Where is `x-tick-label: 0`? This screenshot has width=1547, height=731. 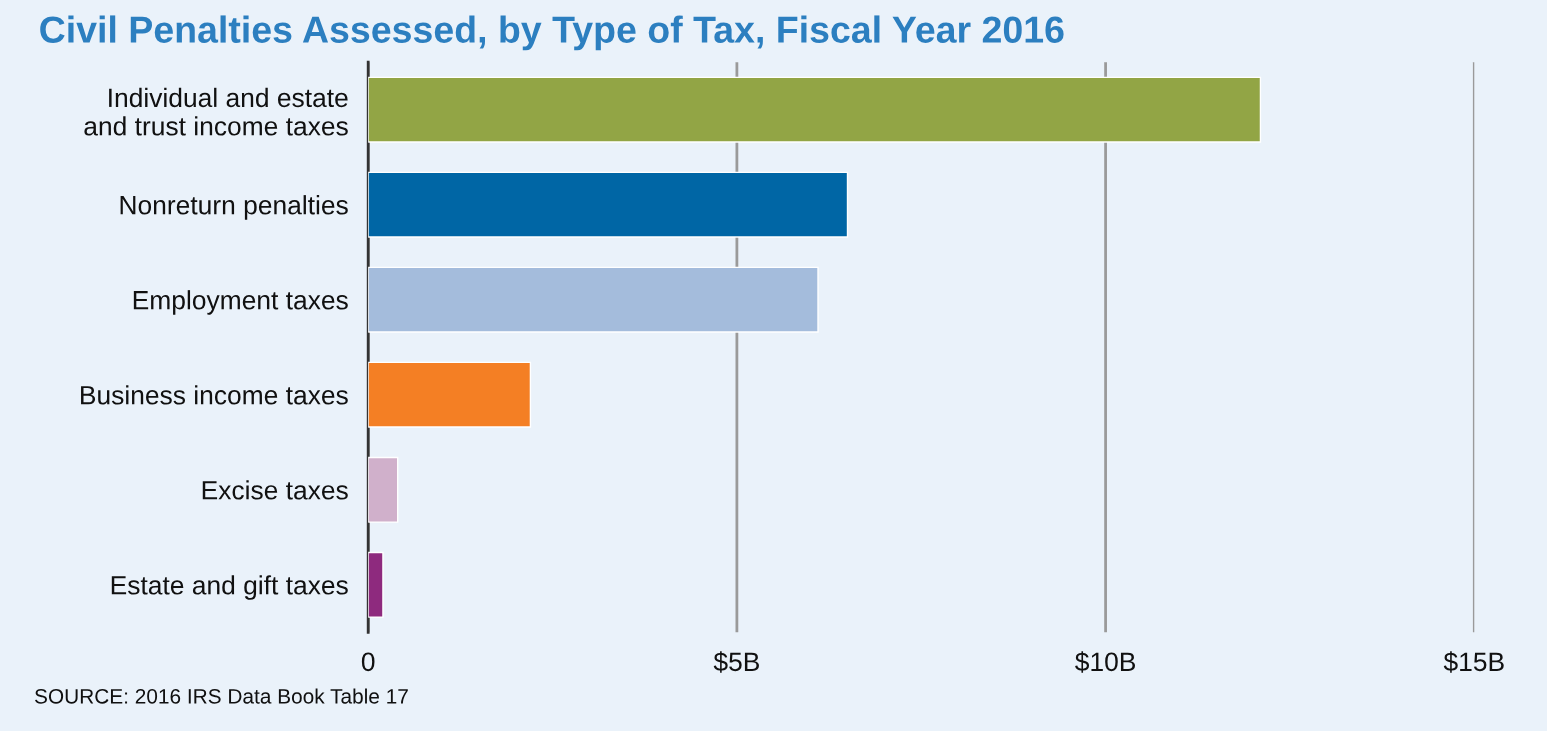 x-tick-label: 0 is located at coordinates (368, 662).